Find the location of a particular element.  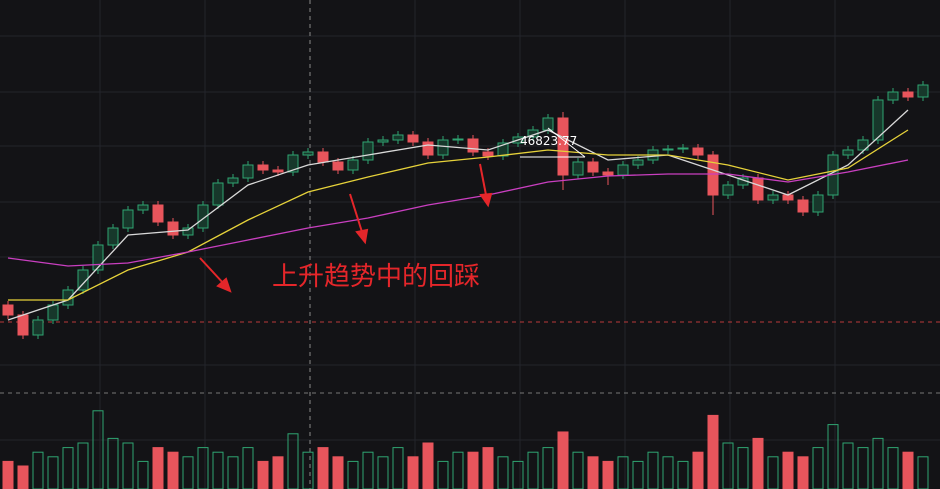

annotation: 上升趋势中的回踩 is located at coordinates (376, 277).